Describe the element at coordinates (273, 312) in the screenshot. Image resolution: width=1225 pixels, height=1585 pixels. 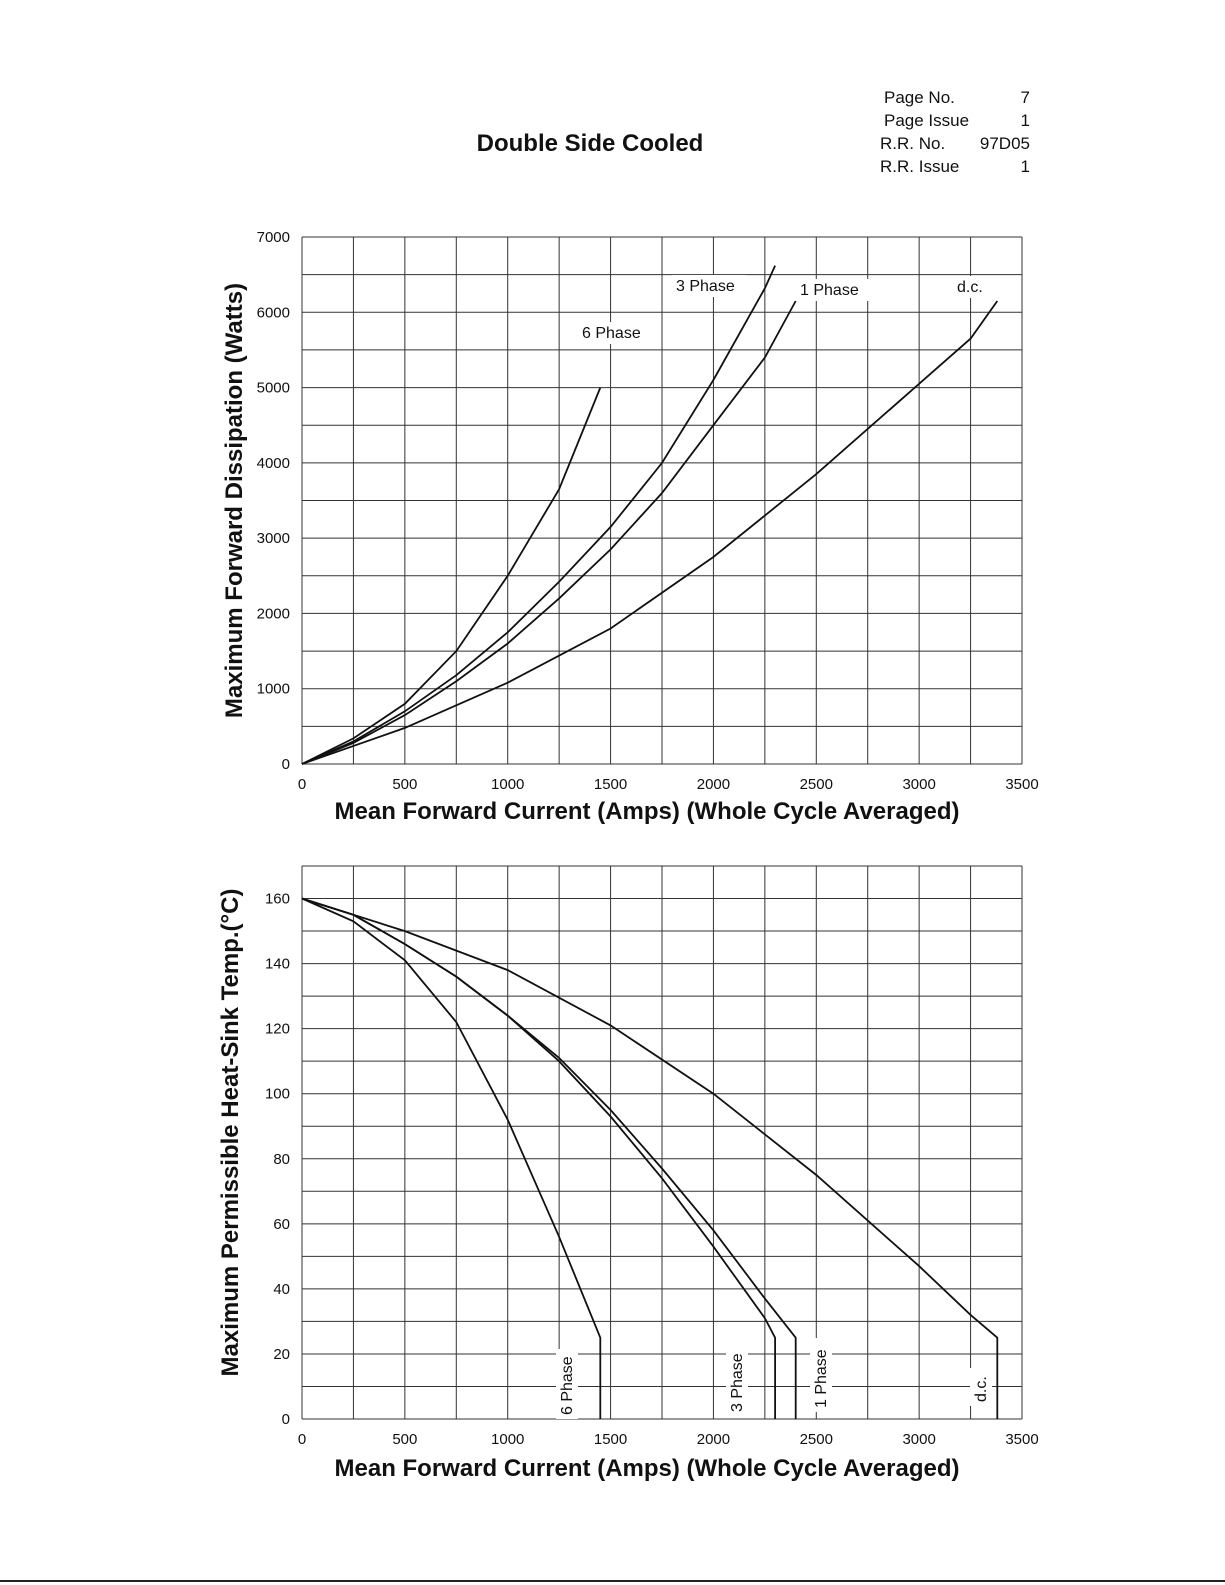
I see `y-tick-label: 6000` at that location.